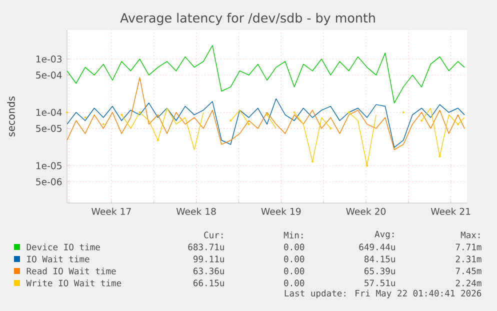 The image size is (497, 311). I want to click on y-tick-label: 5e-05, so click(49, 128).